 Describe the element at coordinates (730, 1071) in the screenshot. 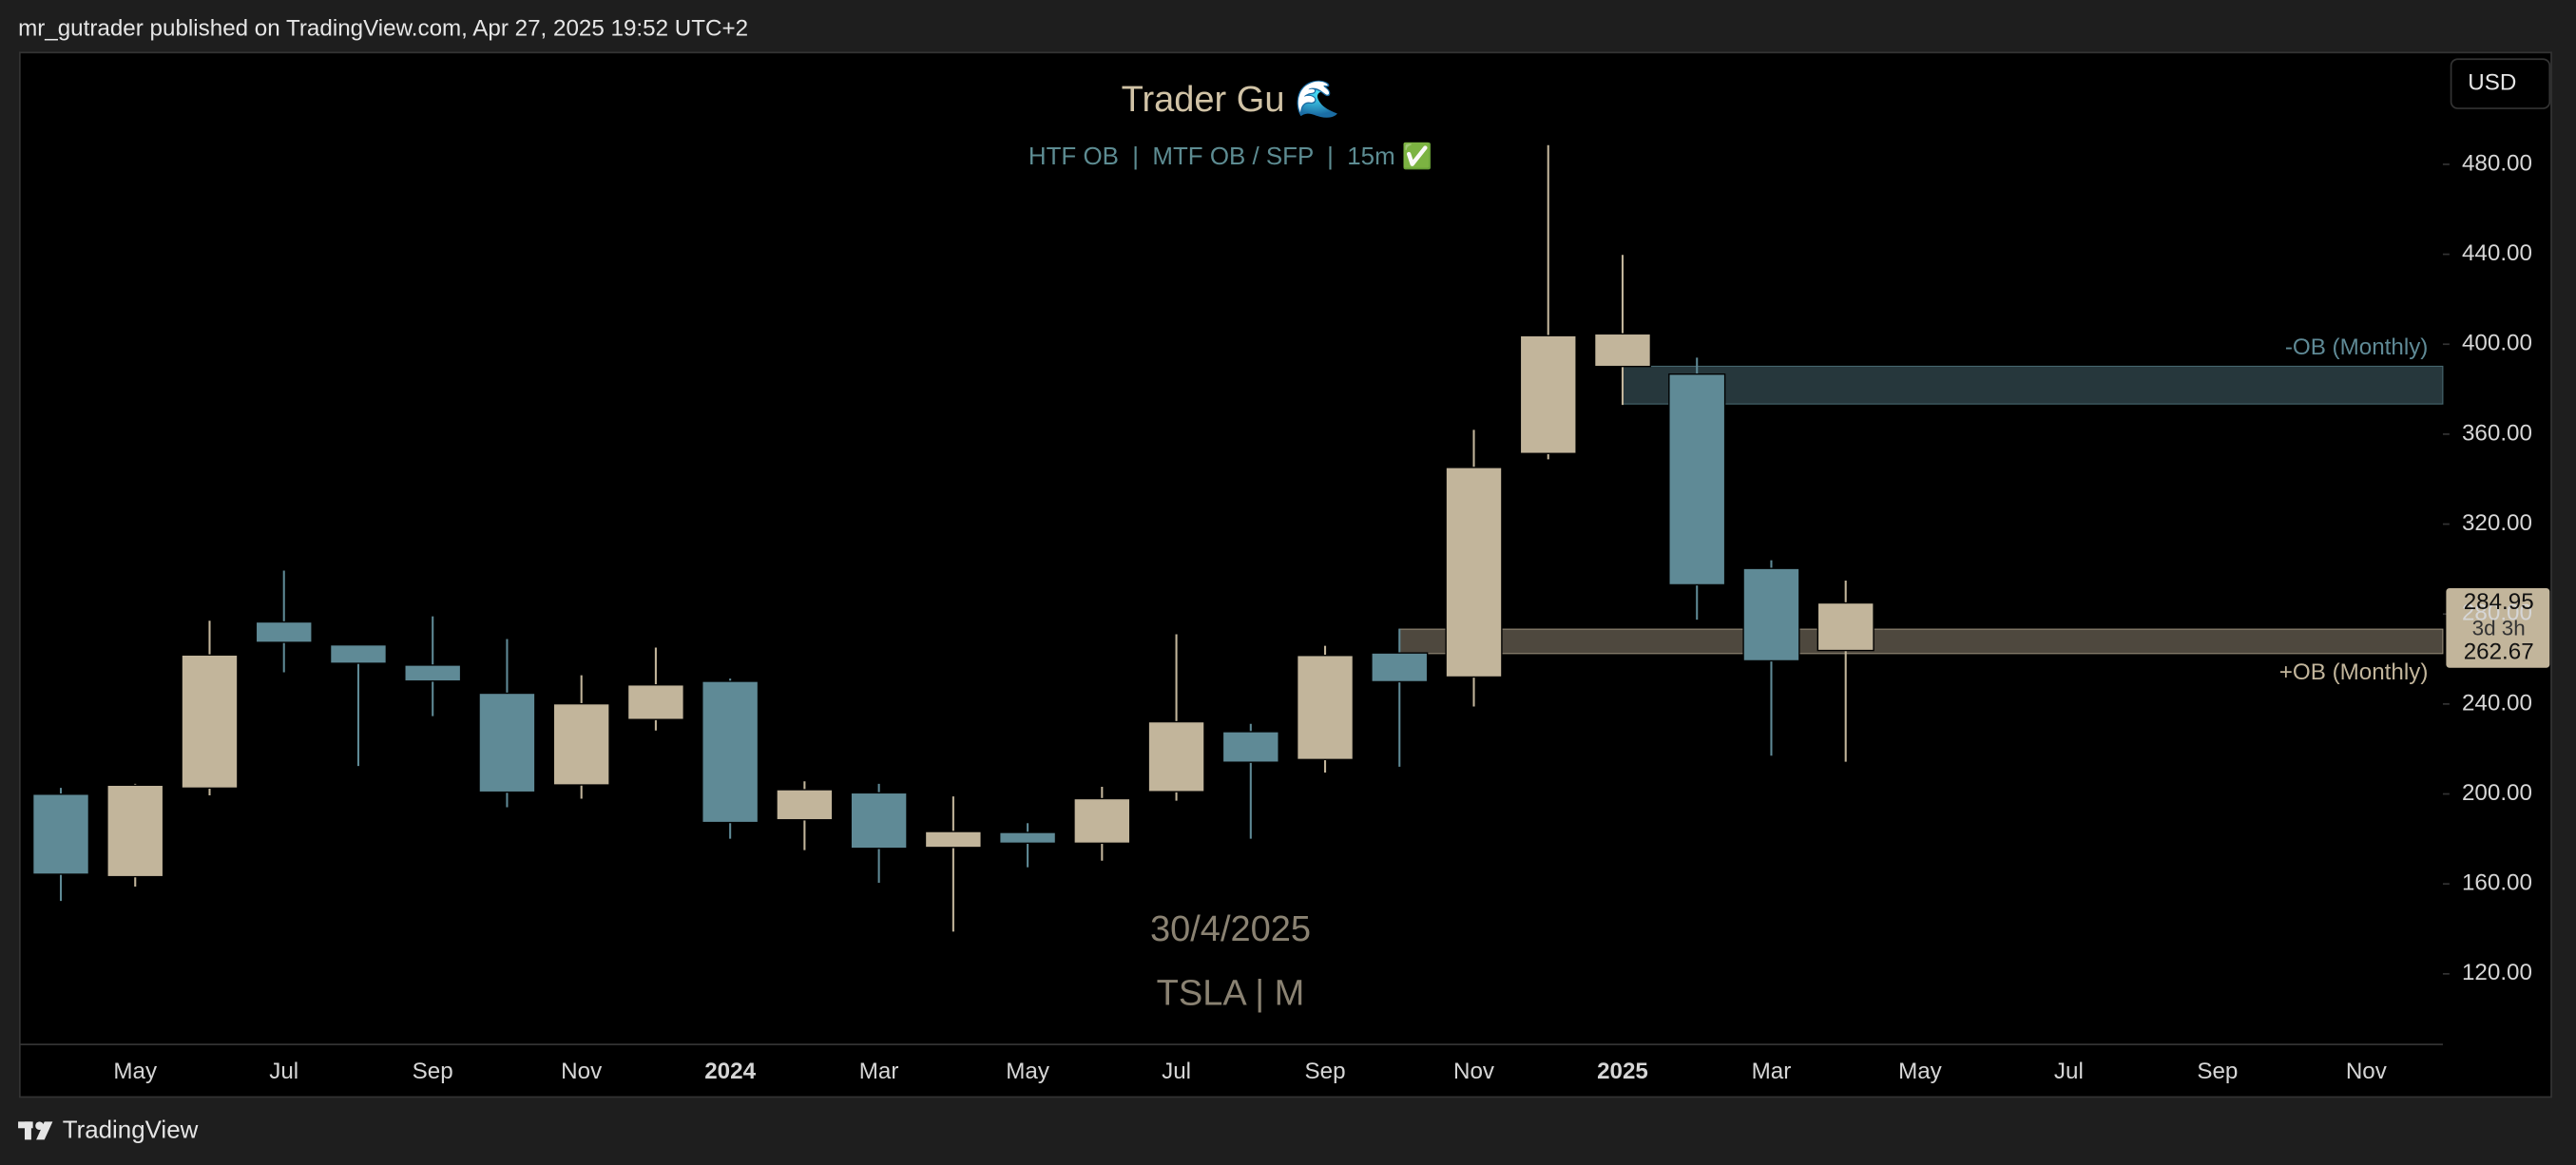

I see `x-tick-label: 2024` at that location.